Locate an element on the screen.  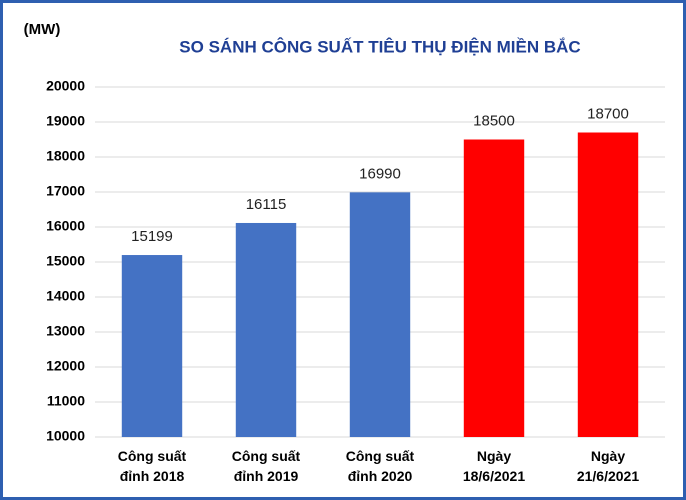
value-label: 18700 is located at coordinates (608, 113).